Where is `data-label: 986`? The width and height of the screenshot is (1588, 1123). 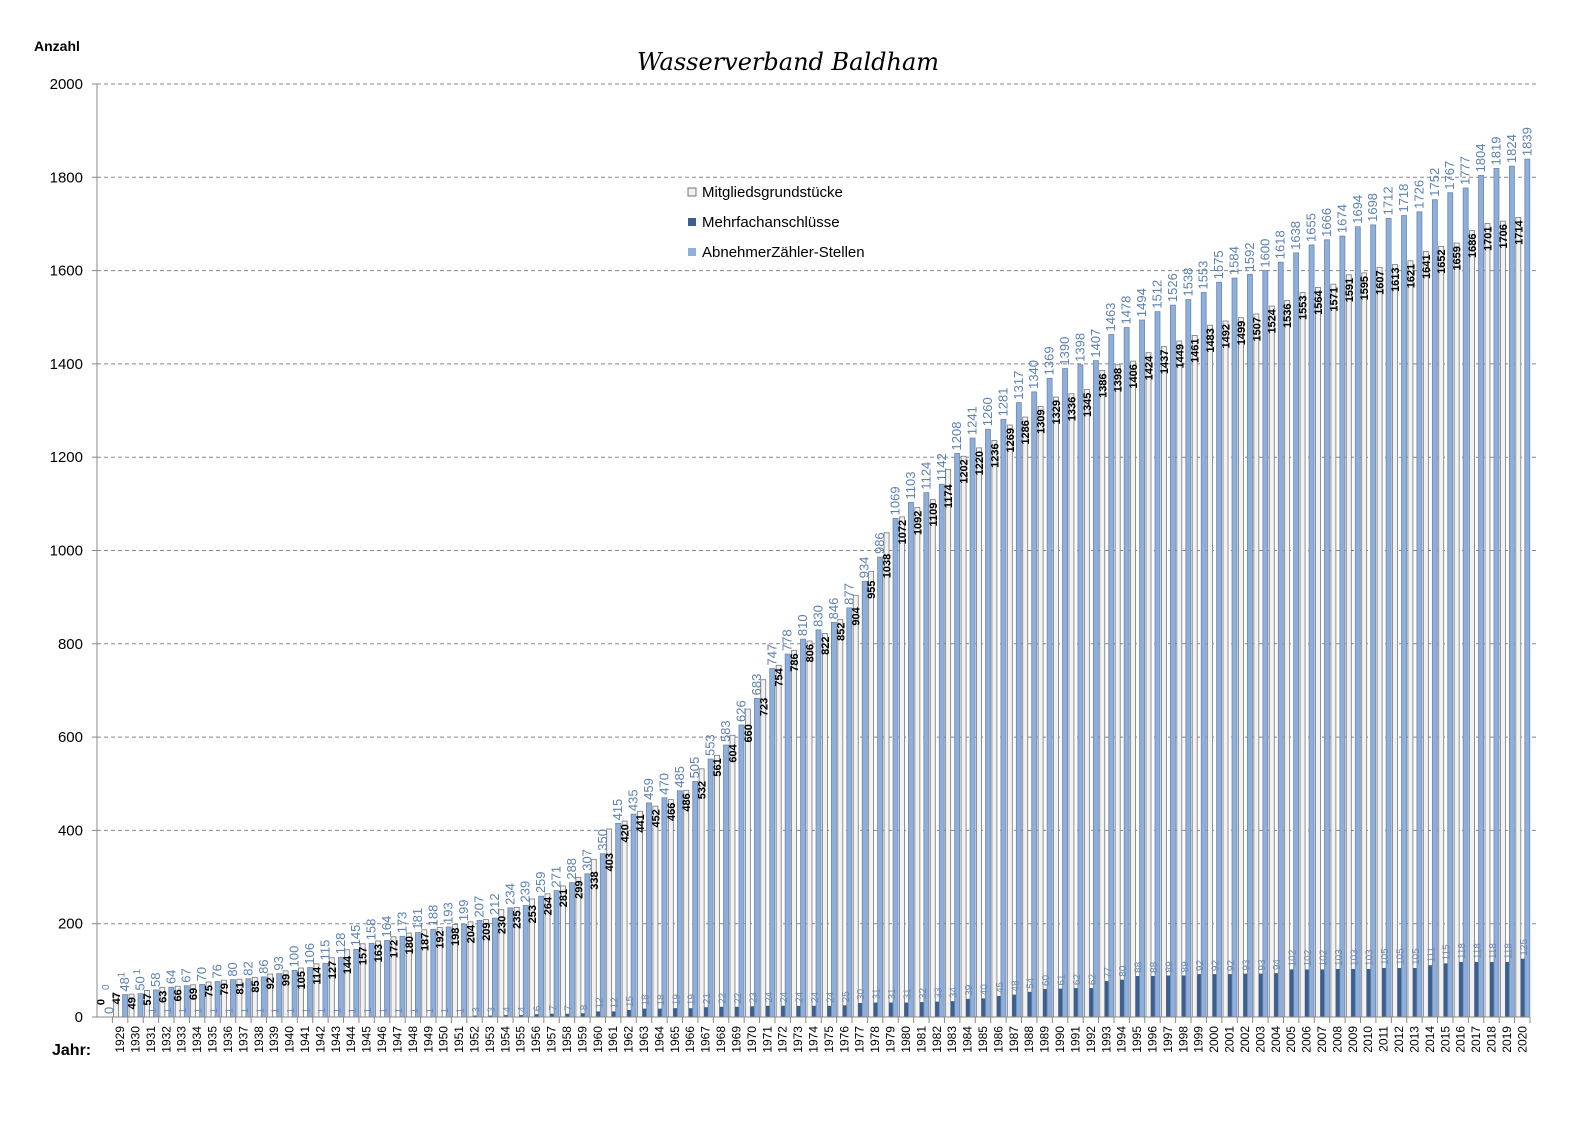
data-label: 986 is located at coordinates (879, 543).